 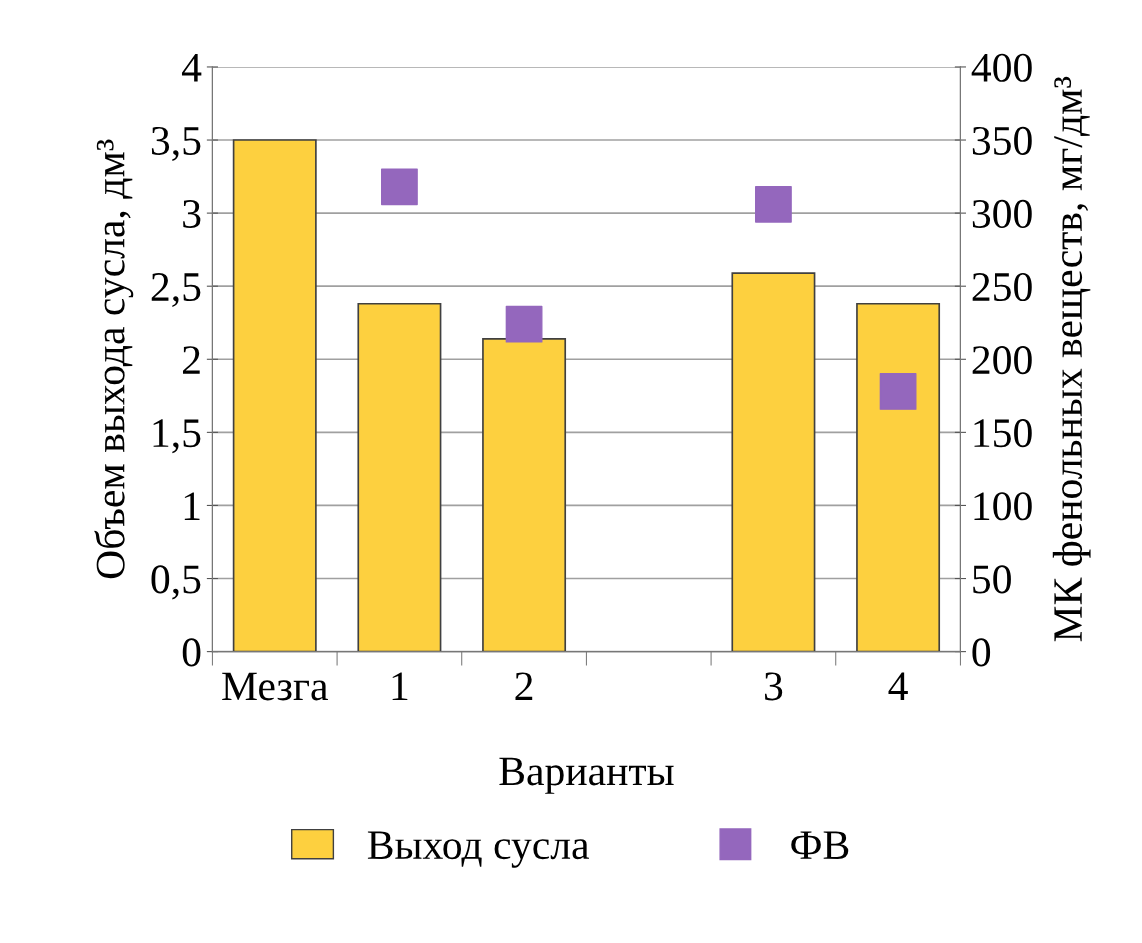 I want to click on x-tick-label: 4, so click(x=898, y=686).